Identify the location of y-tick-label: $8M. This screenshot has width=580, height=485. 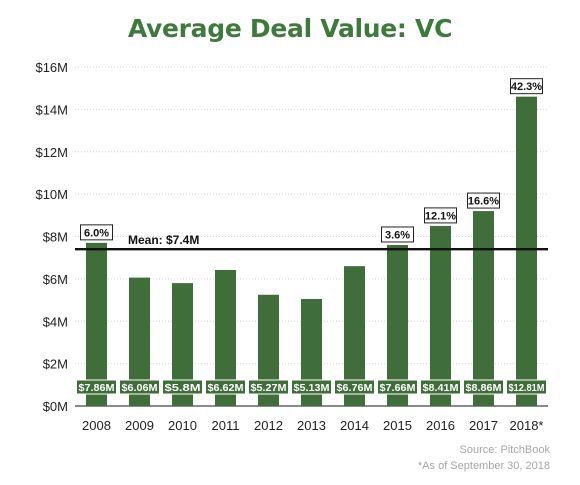
(55, 237).